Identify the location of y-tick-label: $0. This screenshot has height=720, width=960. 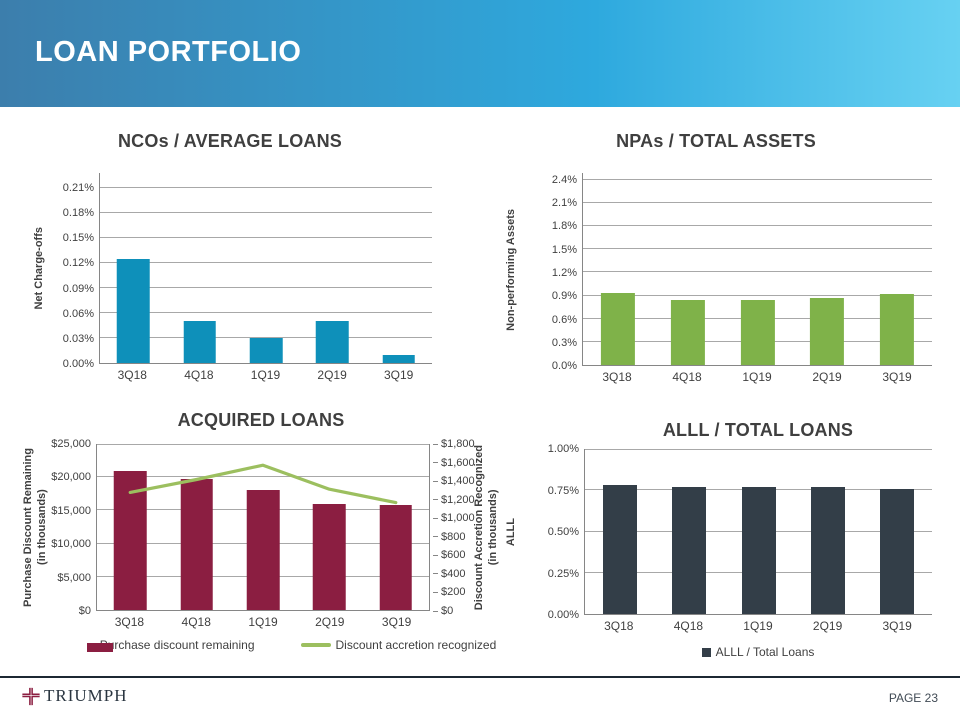
(84, 611).